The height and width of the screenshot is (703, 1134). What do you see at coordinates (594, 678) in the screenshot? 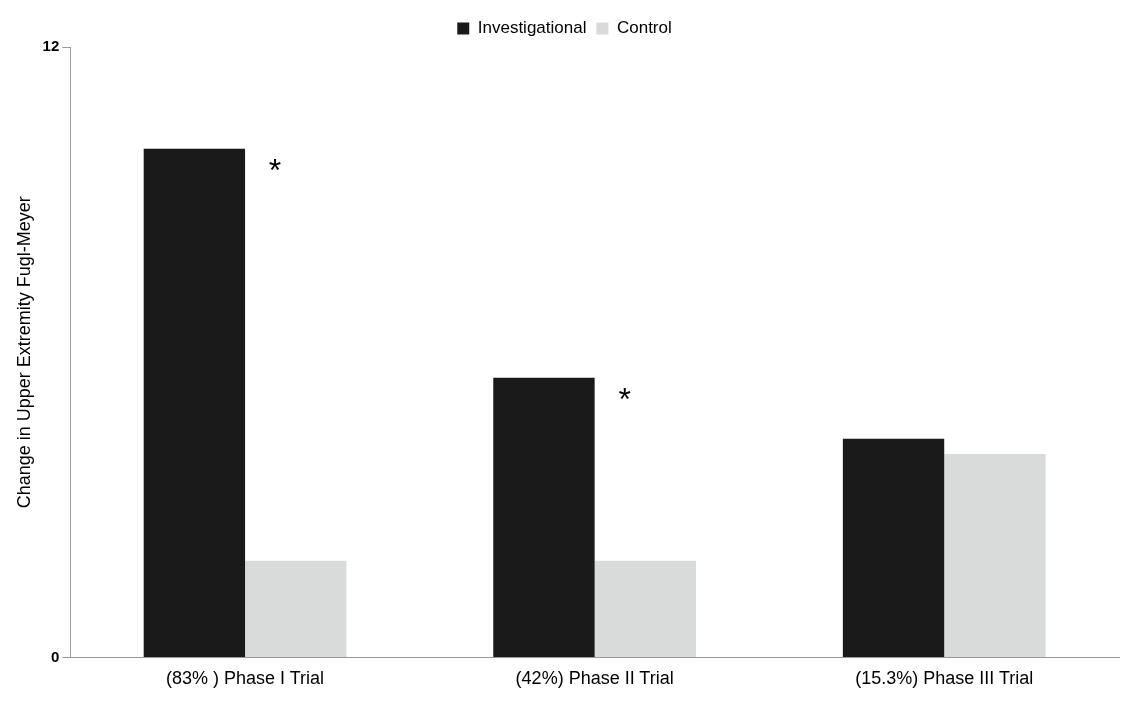
I see `x-tick-label: (42%) Phase II Trial` at bounding box center [594, 678].